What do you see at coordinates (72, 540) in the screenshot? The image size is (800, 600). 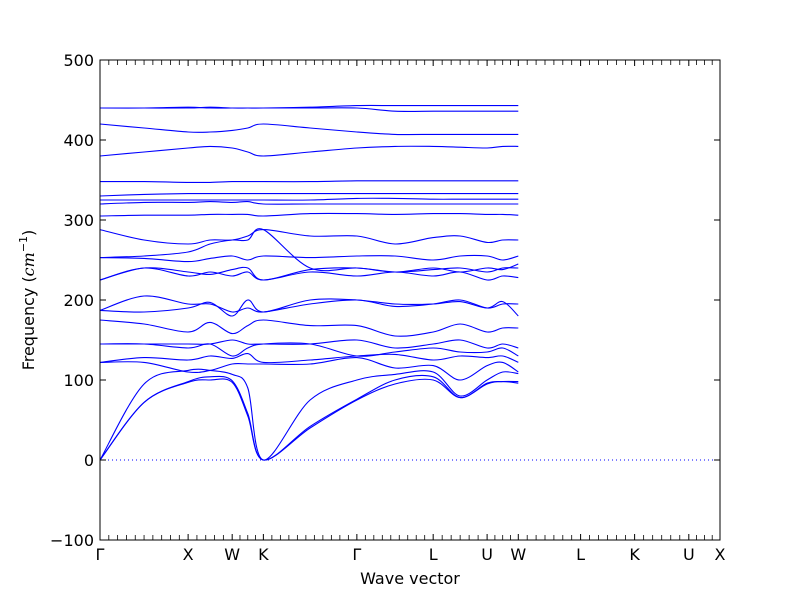 I see `y-tick-label: −100` at bounding box center [72, 540].